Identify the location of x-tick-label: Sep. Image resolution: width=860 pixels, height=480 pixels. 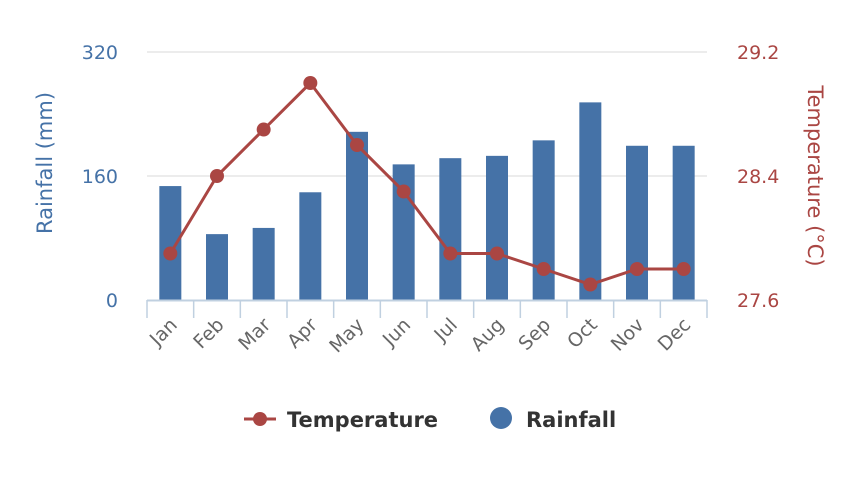
(534, 334).